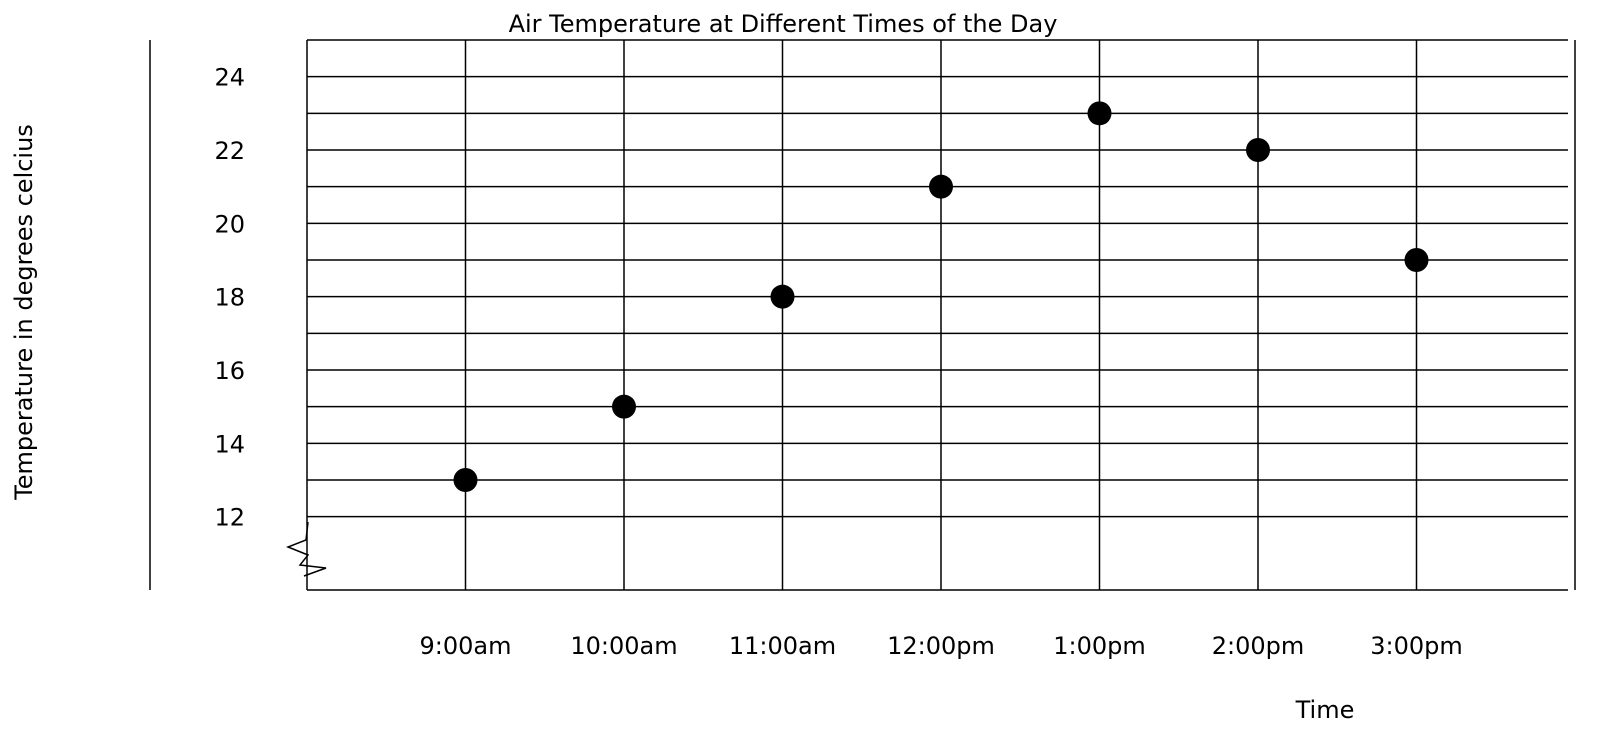 This screenshot has height=743, width=1606. Describe the element at coordinates (229, 151) in the screenshot. I see `y-tick-label: 22` at that location.